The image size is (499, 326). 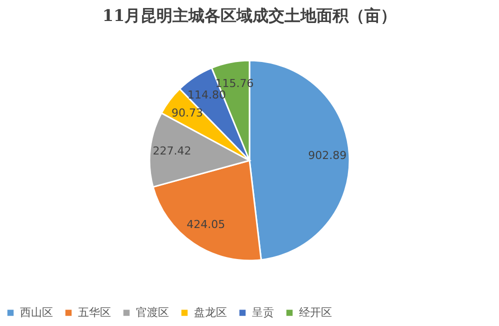 What do you see at coordinates (94, 312) in the screenshot?
I see `legend-label: 五华区` at bounding box center [94, 312].